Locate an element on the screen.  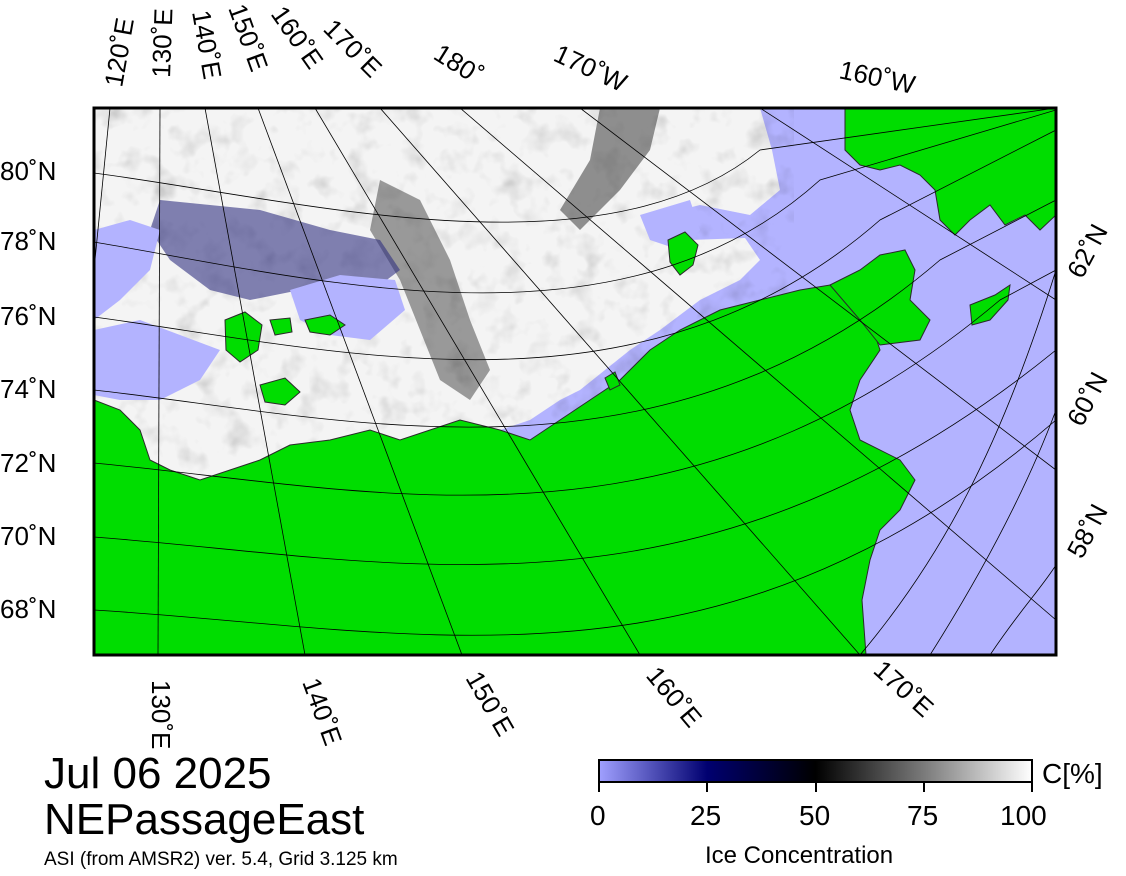
lon-label-top-7: 170˚W is located at coordinates (590, 68).